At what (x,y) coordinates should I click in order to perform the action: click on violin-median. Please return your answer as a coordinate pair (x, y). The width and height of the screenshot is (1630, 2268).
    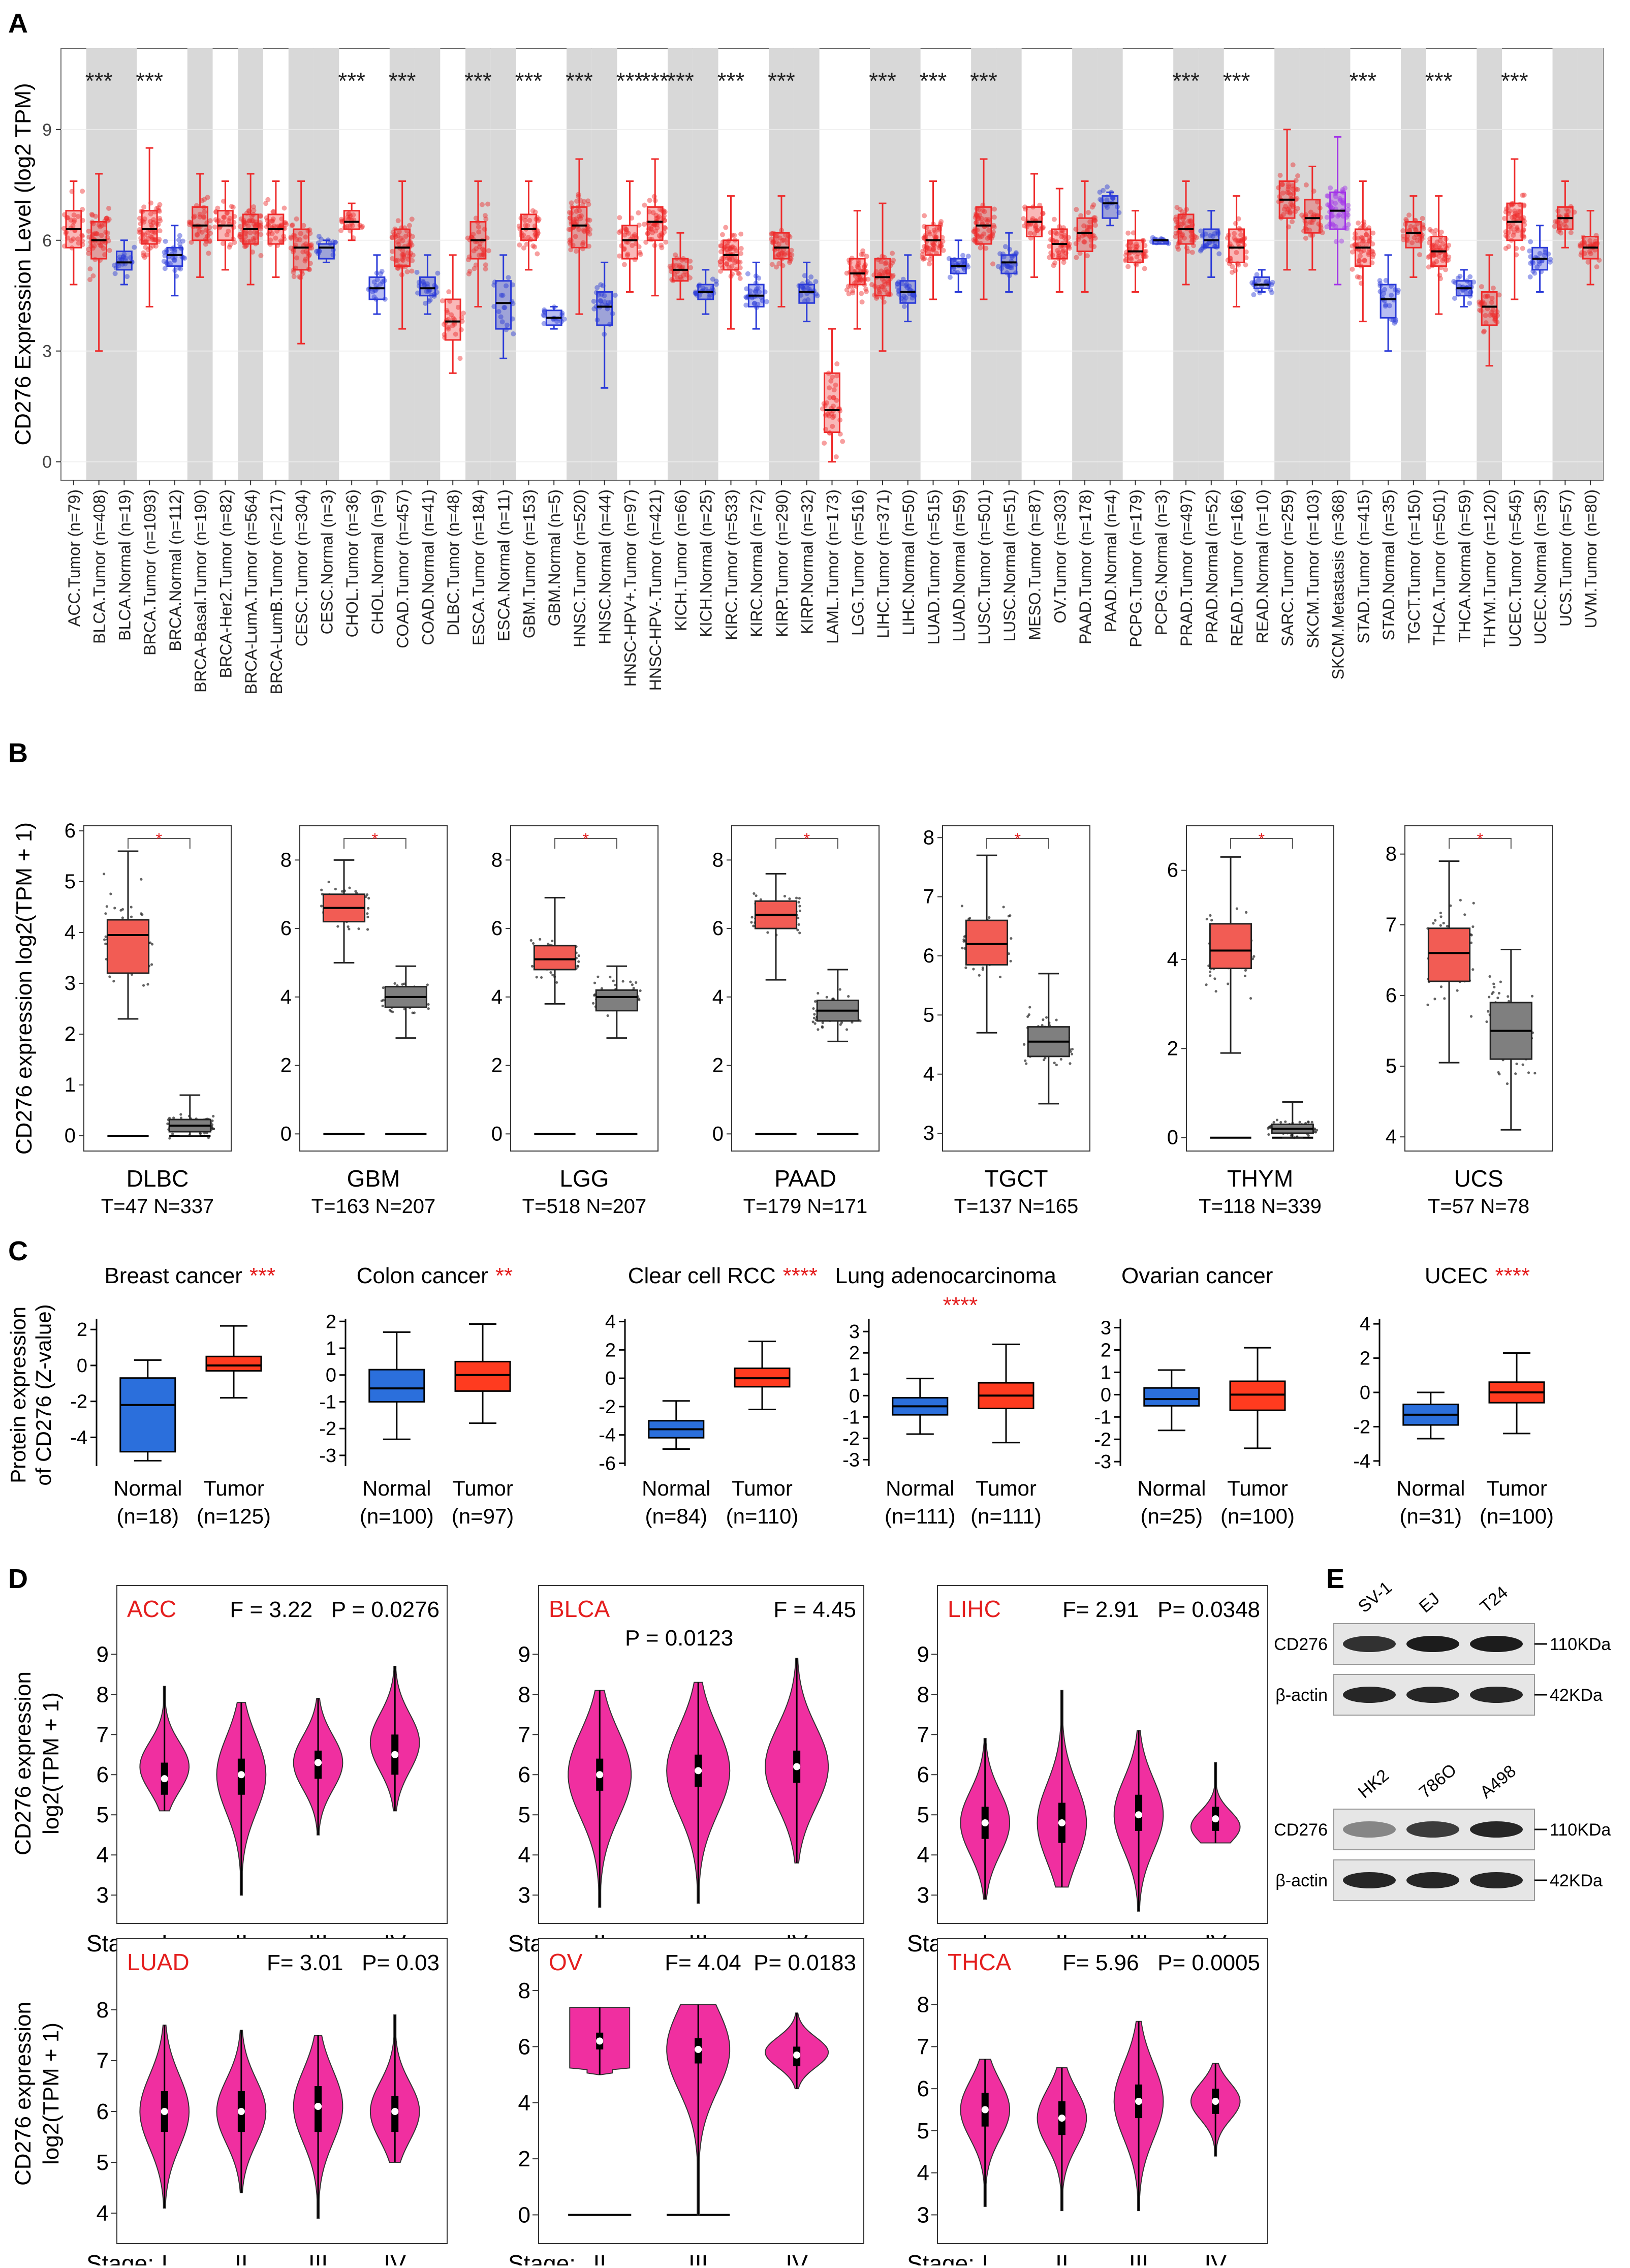
    Looking at the image, I should click on (318, 2106).